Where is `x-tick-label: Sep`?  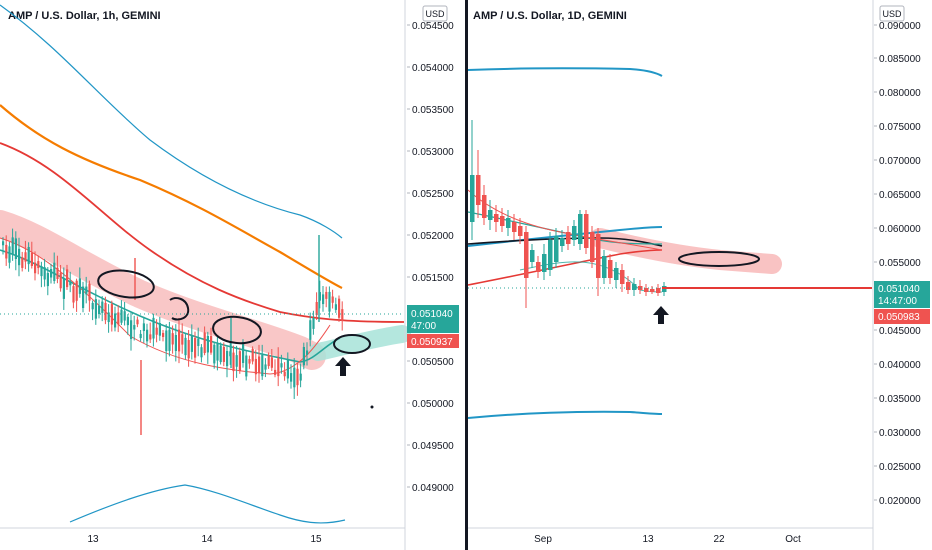 x-tick-label: Sep is located at coordinates (543, 539).